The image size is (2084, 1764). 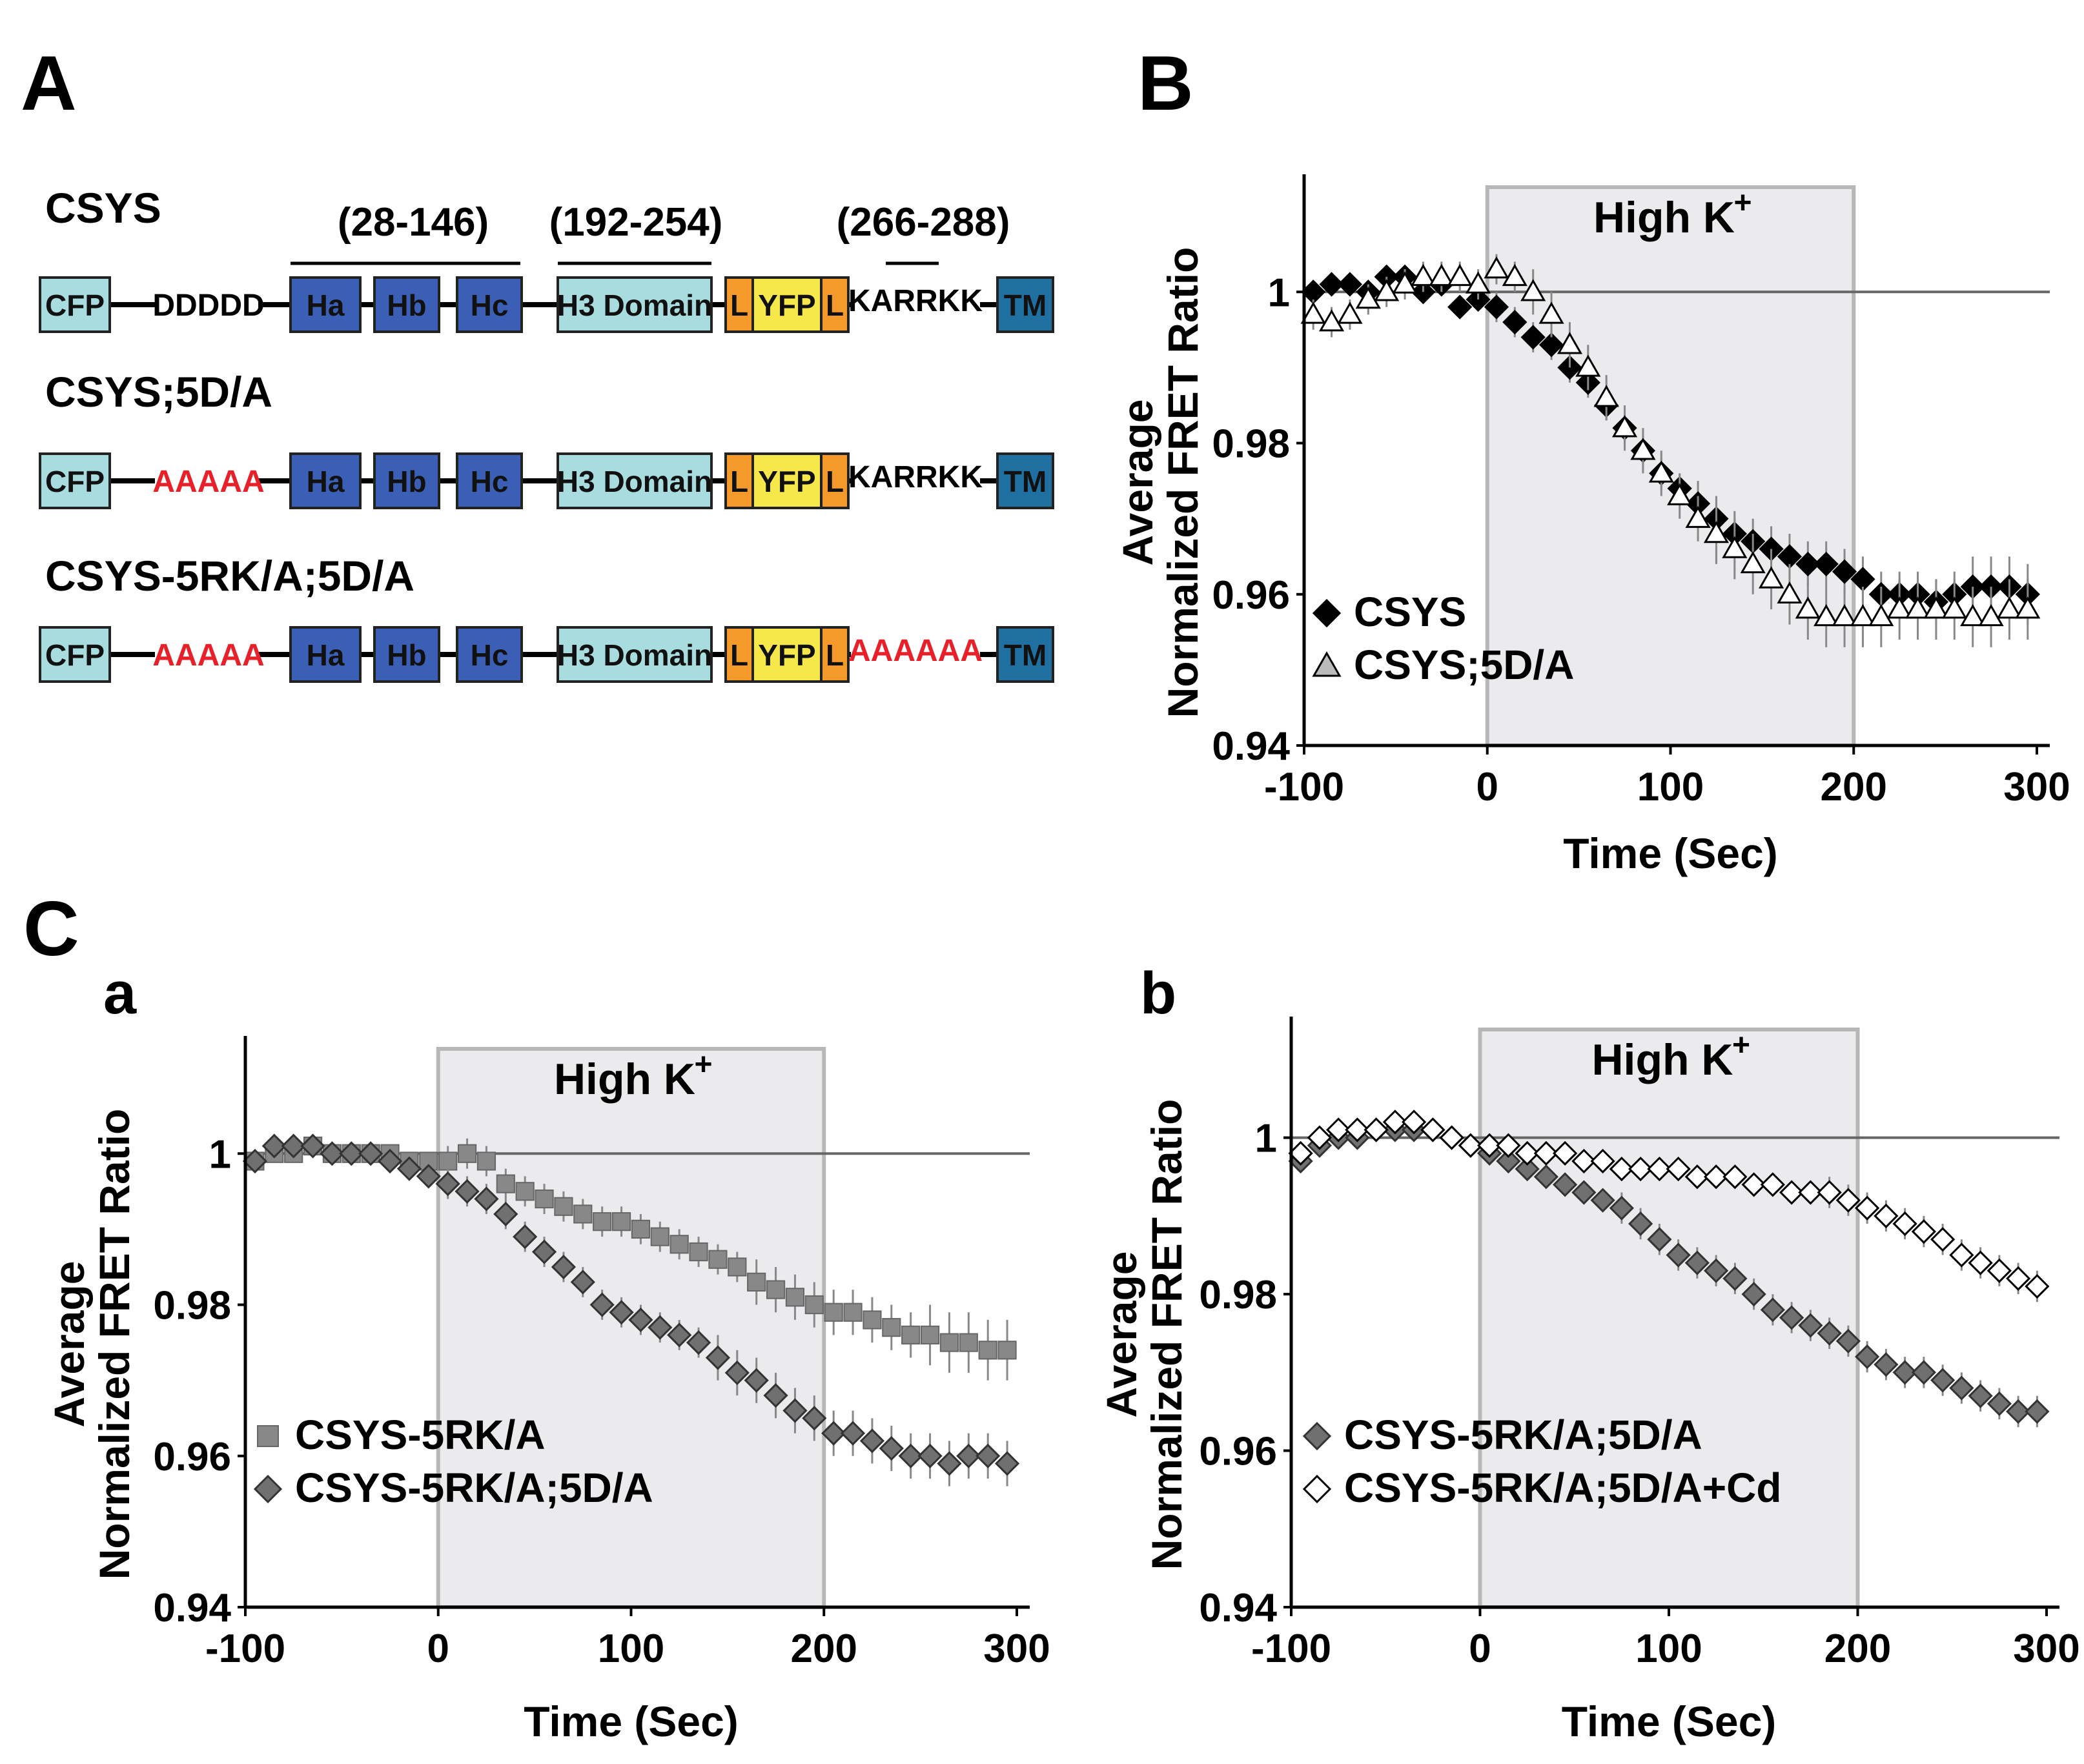 I want to click on linker-l2-box, so click(x=835, y=480).